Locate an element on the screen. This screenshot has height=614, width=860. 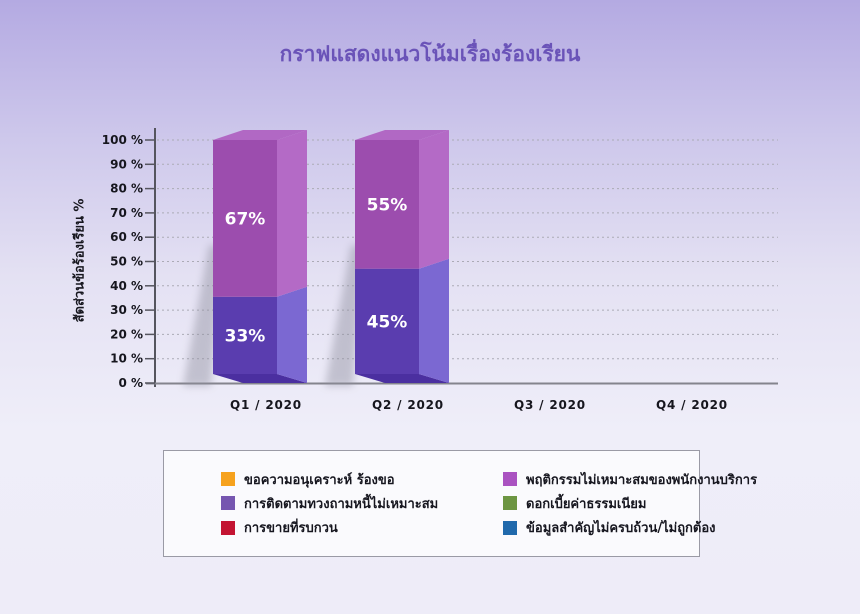
legend-swatch-blue is located at coordinates (510, 527).